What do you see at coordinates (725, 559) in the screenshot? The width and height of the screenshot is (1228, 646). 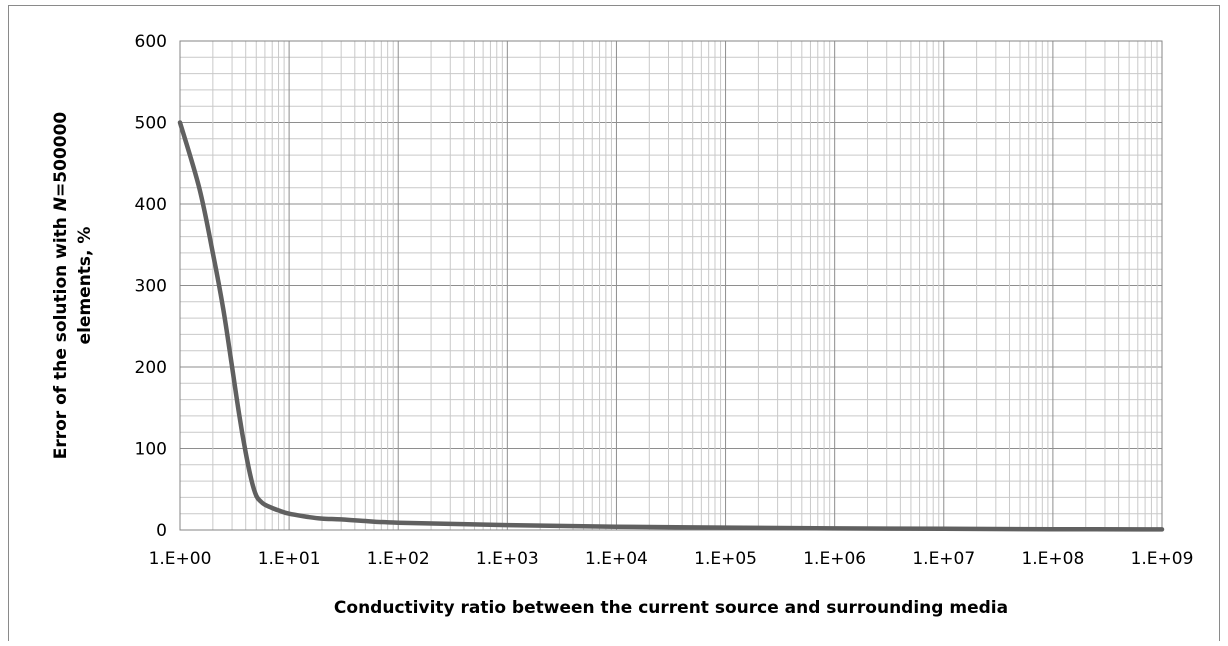 I see `x-tick-label: 1.E+05` at bounding box center [725, 559].